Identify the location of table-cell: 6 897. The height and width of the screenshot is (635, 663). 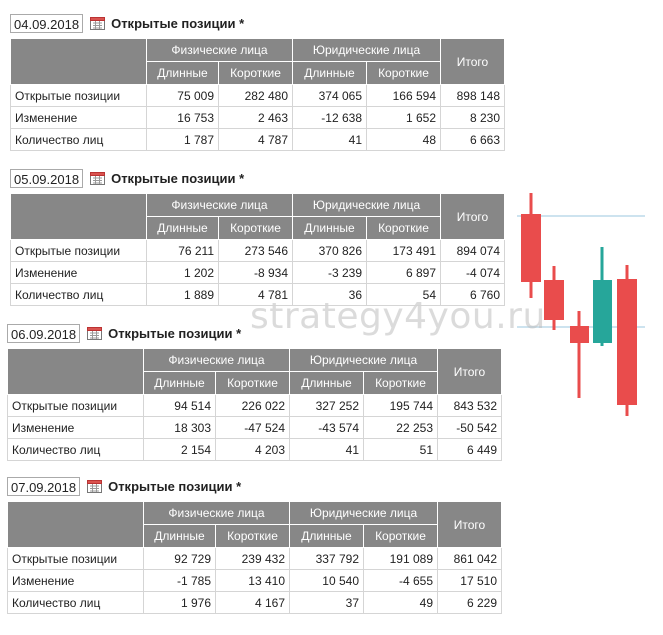
(403, 272).